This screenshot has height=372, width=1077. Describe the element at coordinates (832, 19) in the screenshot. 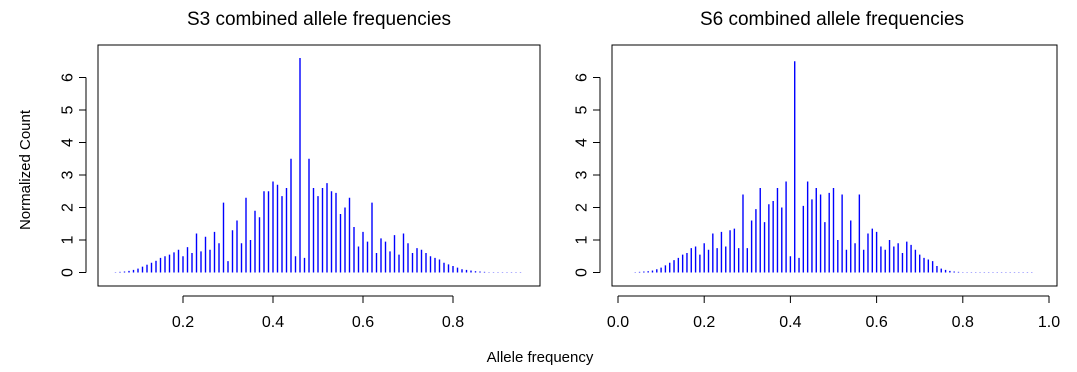

I see `chart-title: S6 combined allele frequencies` at that location.